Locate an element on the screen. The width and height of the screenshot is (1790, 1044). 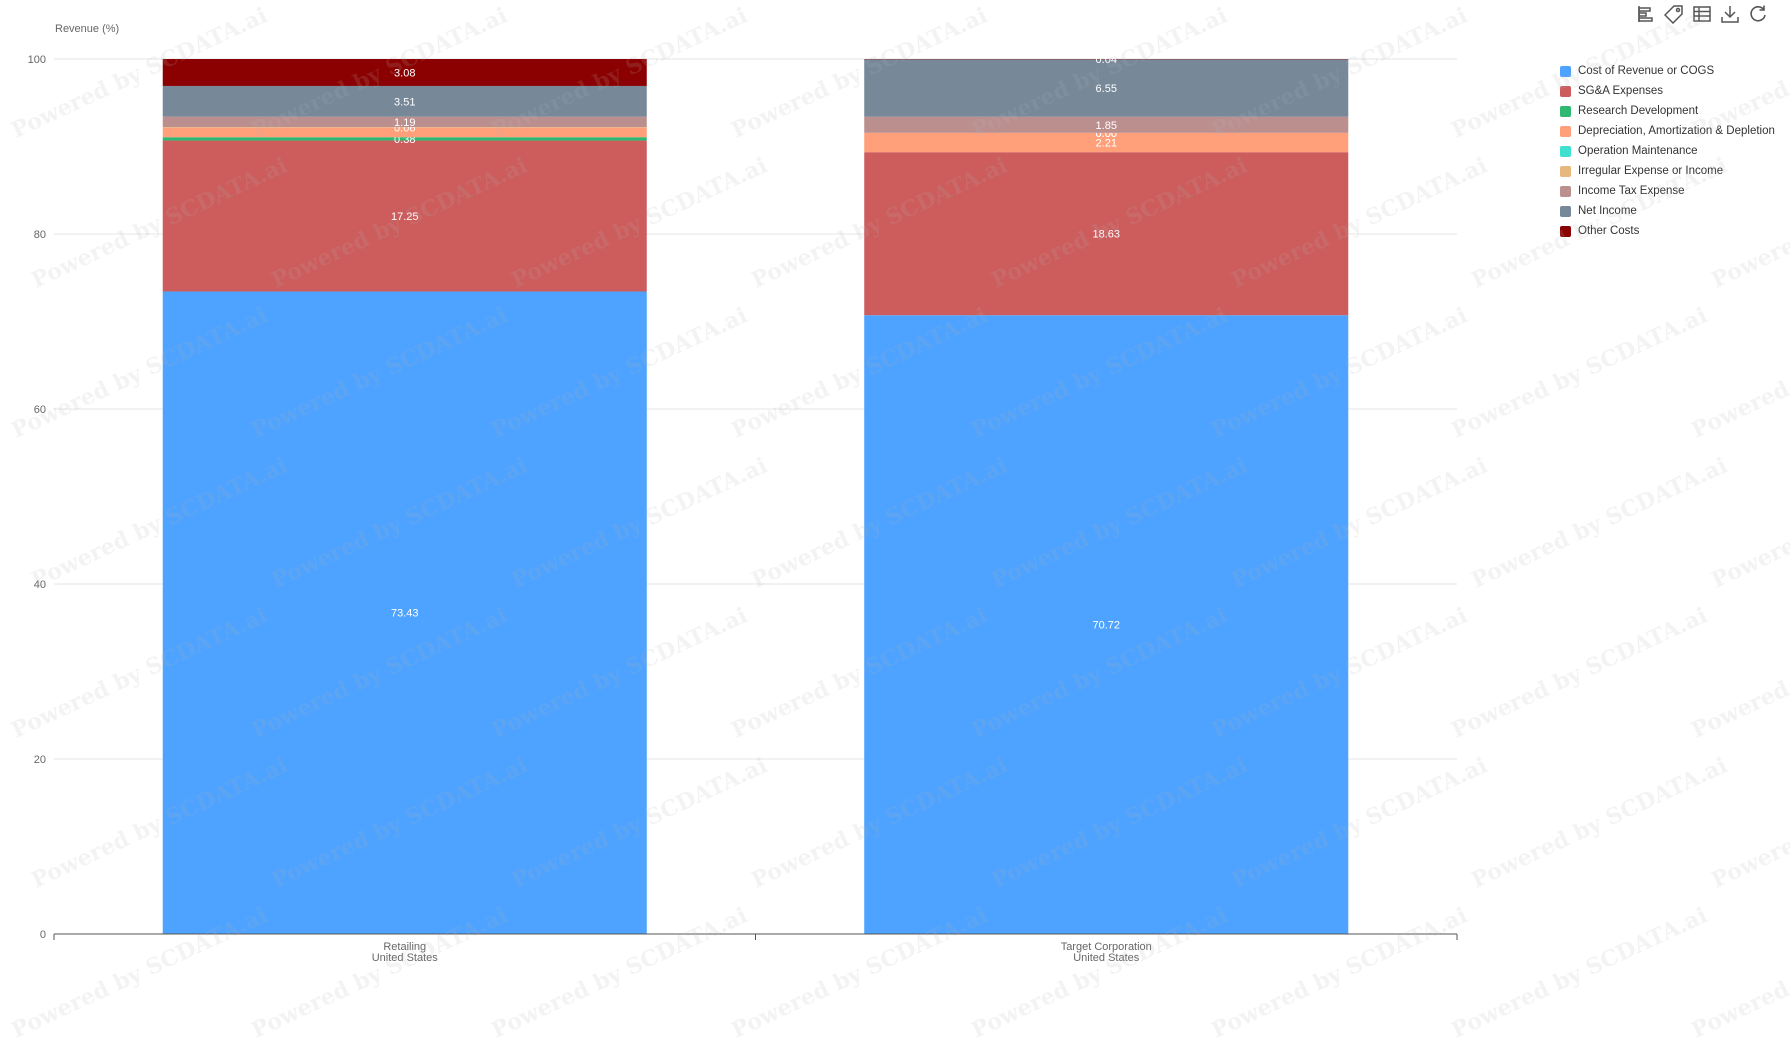
legend-label: SG&A Expenses is located at coordinates (1620, 91).